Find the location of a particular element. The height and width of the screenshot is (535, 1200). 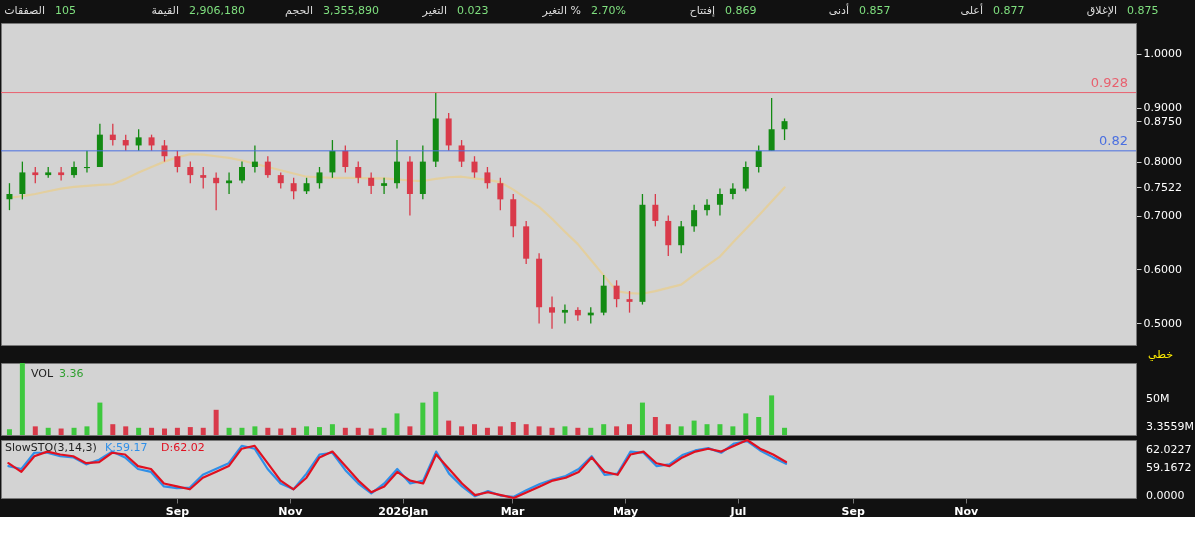

text: 50M is located at coordinates (1158, 398).